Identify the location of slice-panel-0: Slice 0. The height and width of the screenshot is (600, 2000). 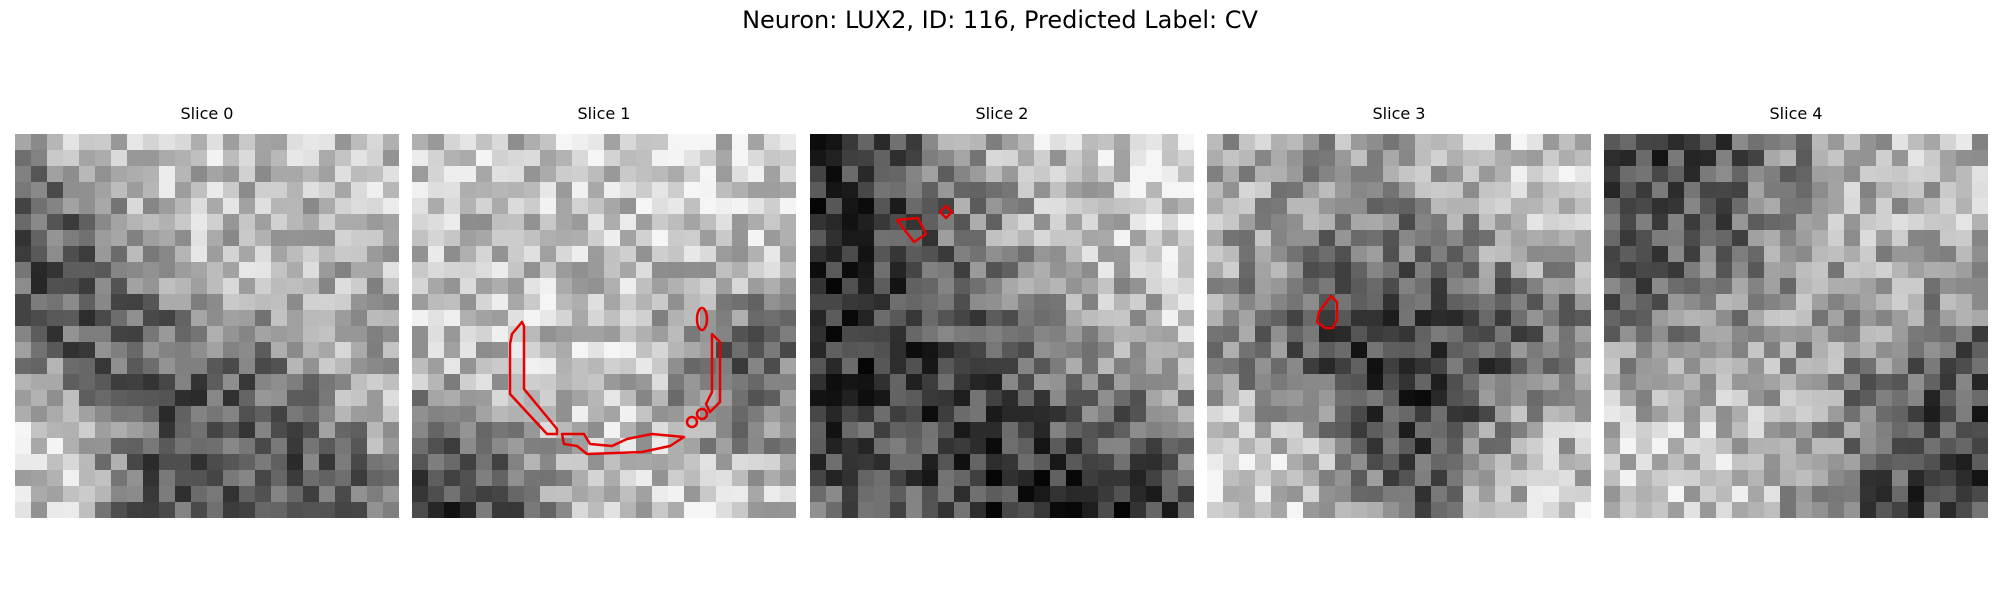
(207, 312).